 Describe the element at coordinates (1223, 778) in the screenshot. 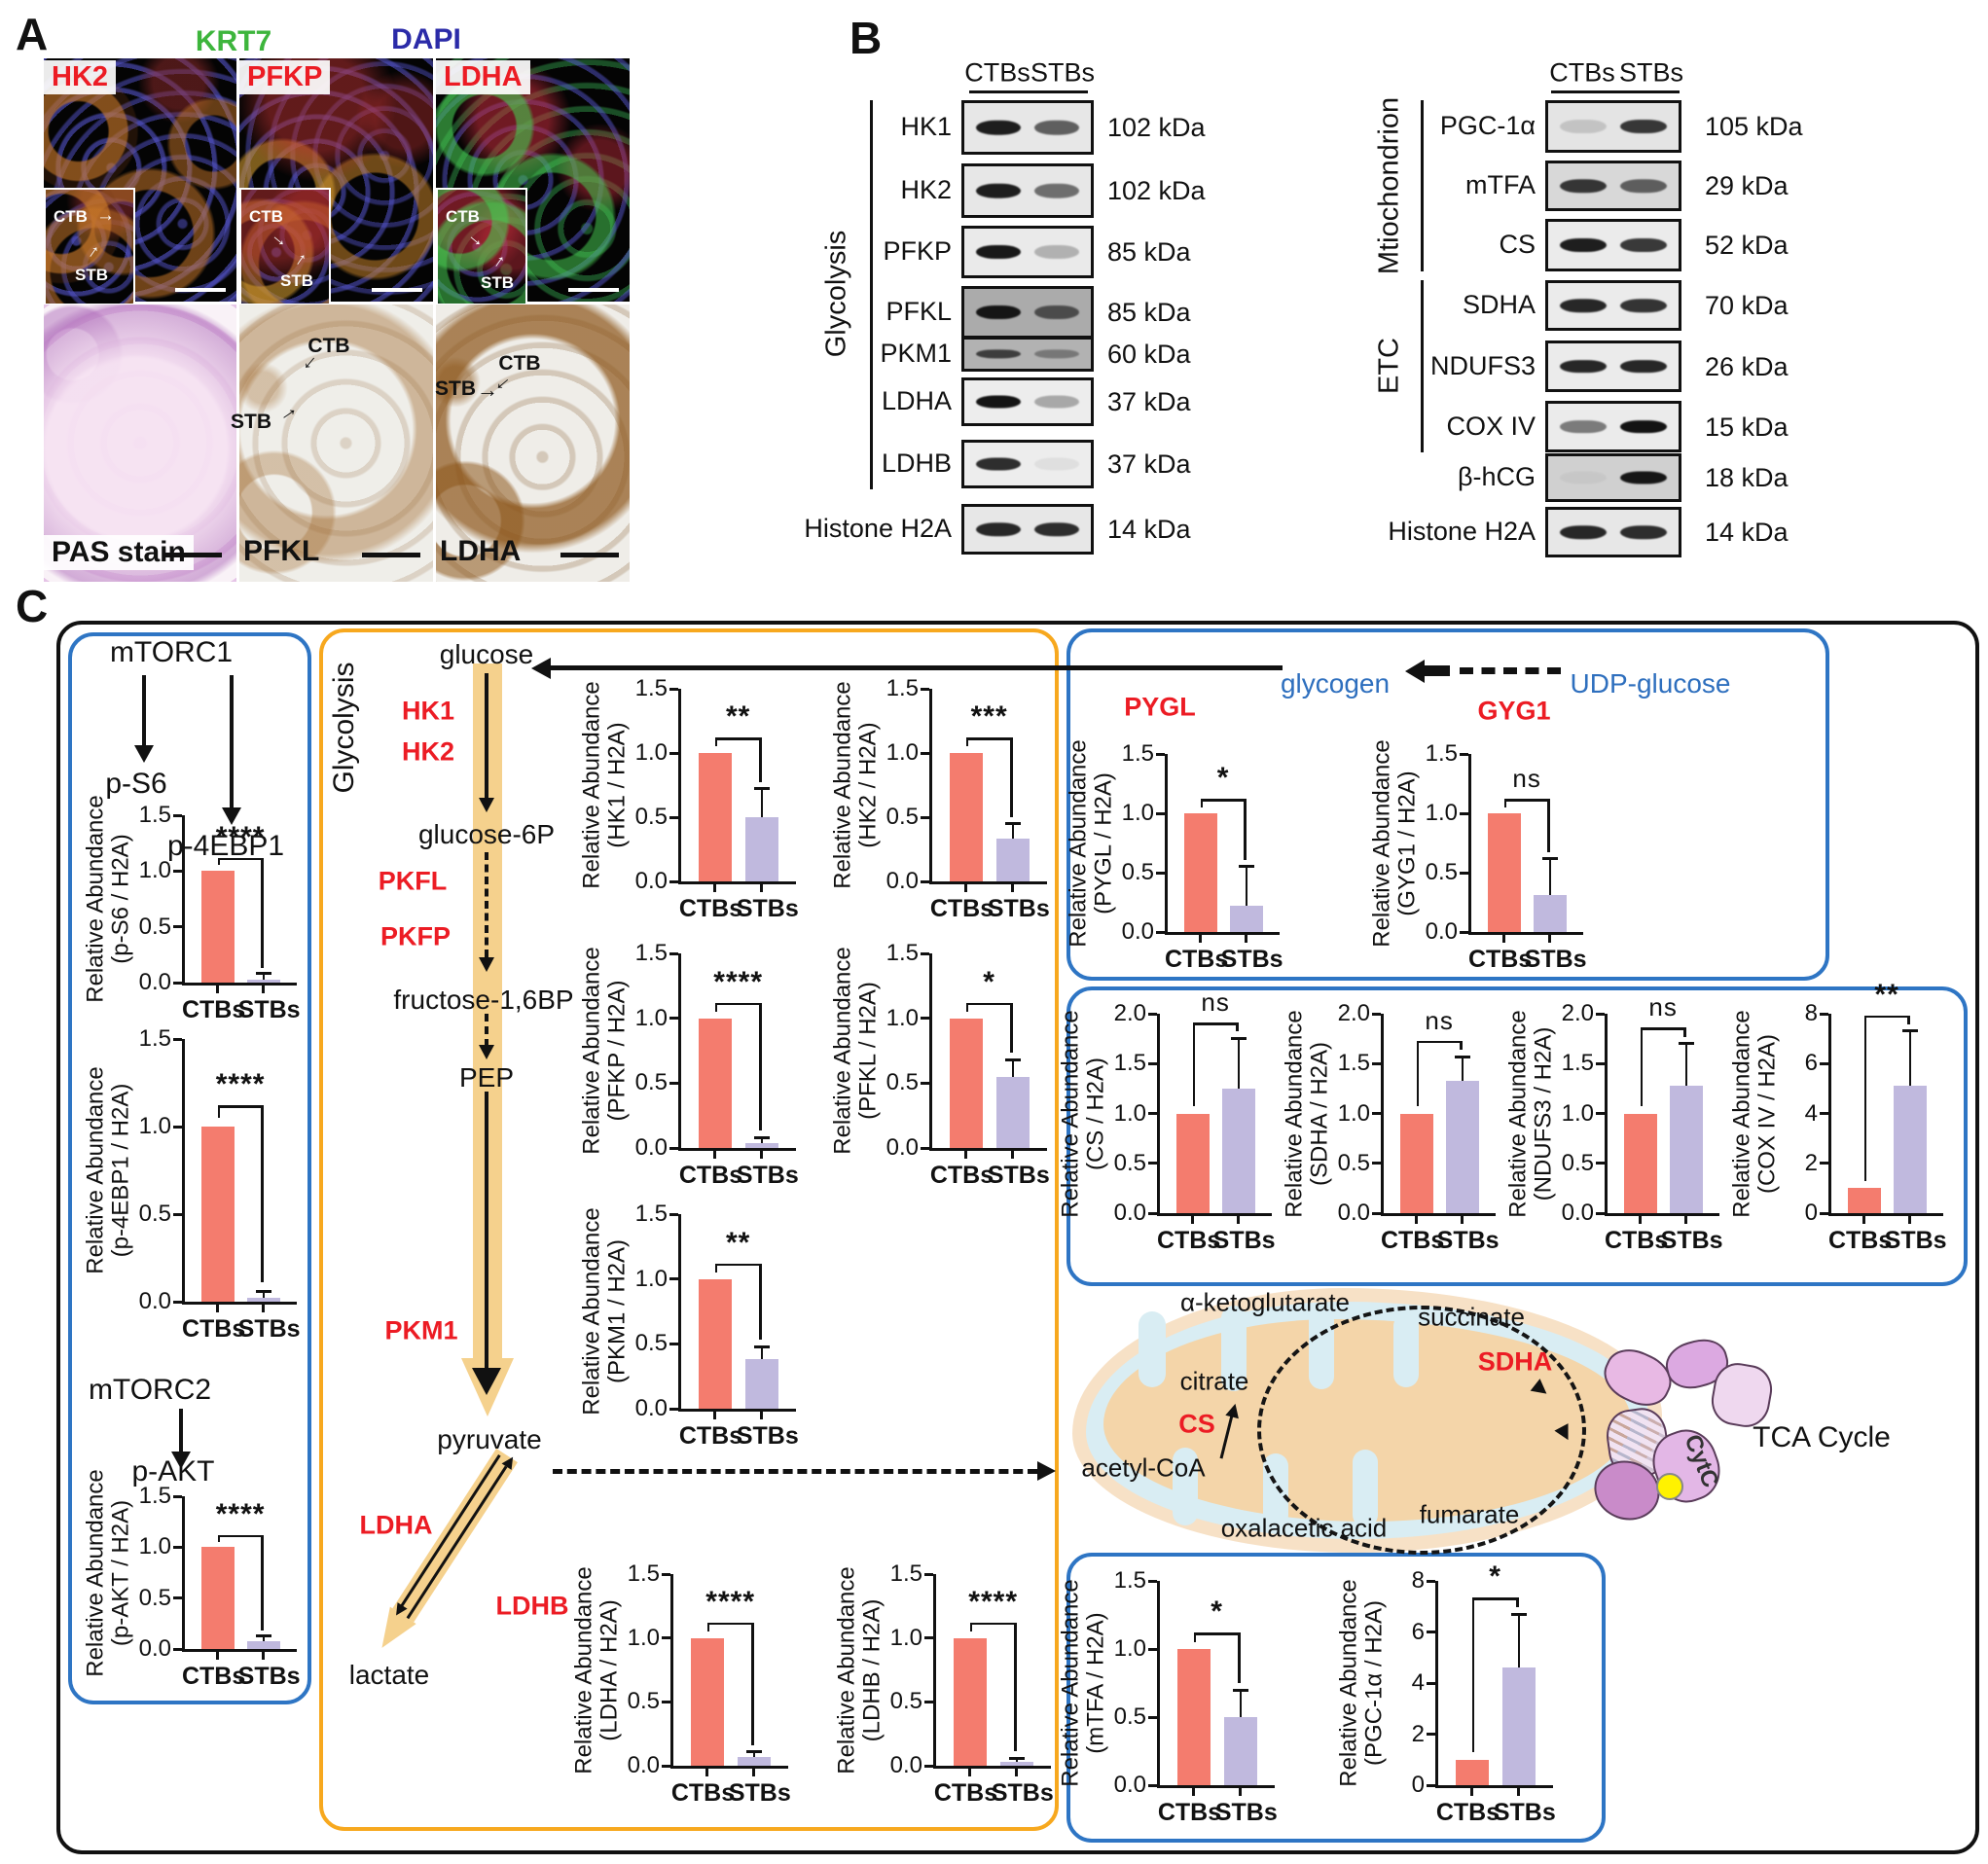

I see `significance-label: *` at that location.